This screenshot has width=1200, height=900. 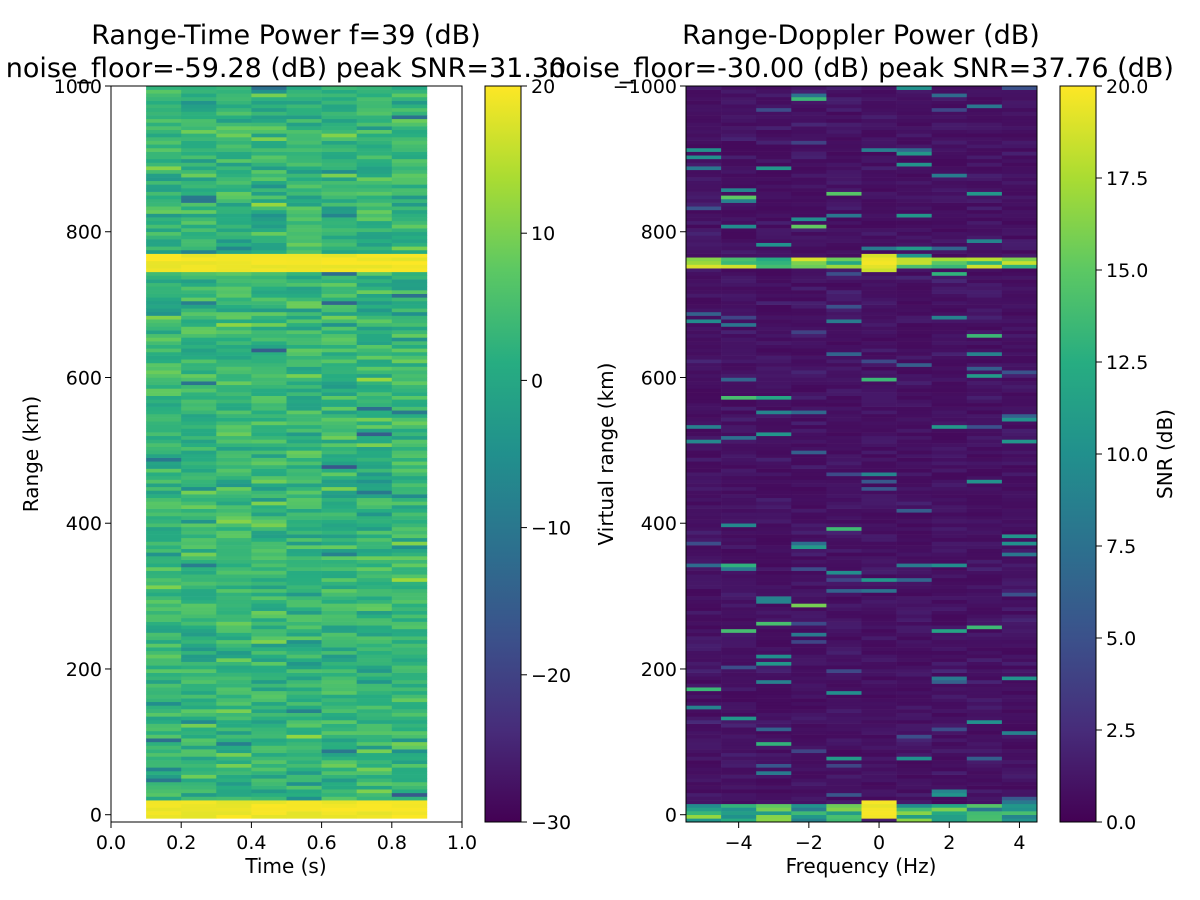 I want to click on x-tick-label: 0.0, so click(x=111, y=843).